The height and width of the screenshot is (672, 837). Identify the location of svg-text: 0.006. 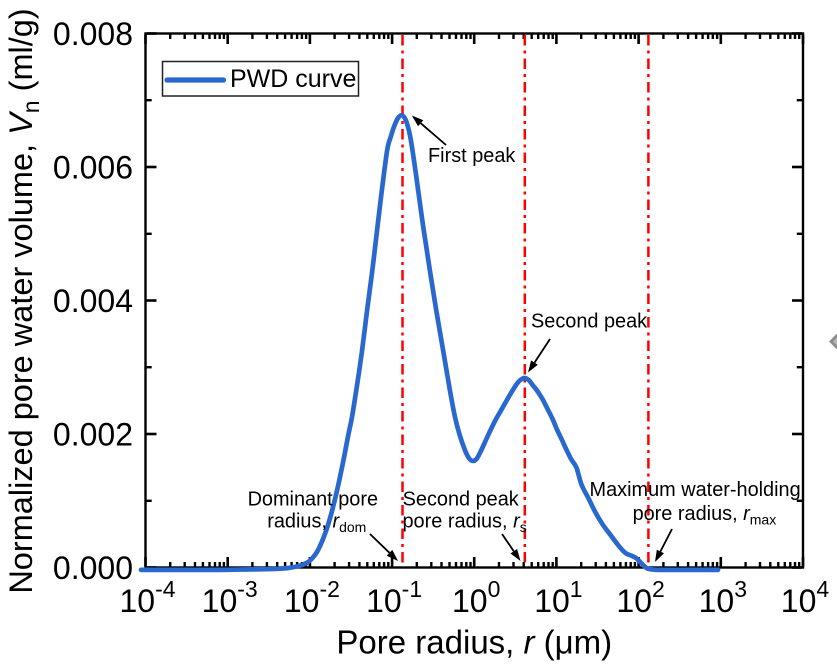
(93, 168).